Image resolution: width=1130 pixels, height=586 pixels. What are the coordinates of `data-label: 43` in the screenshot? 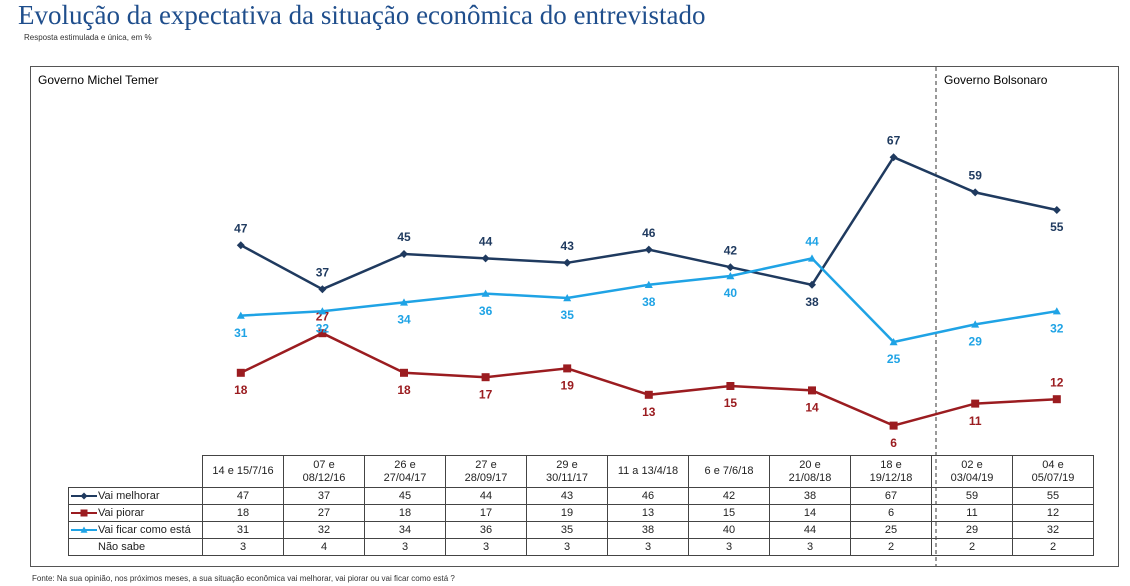 It's located at (568, 246).